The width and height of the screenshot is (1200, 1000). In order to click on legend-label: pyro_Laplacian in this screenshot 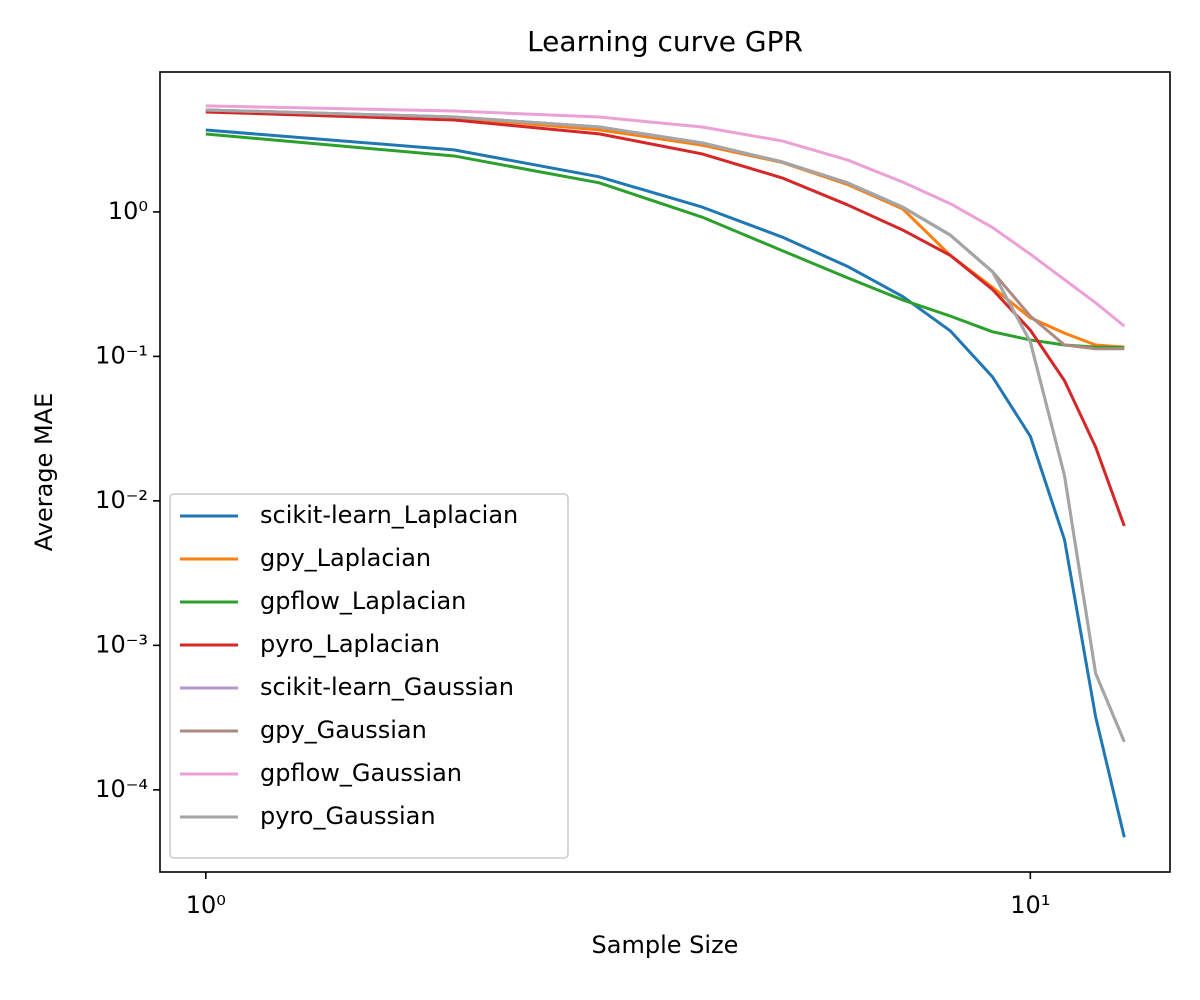, I will do `click(350, 644)`.